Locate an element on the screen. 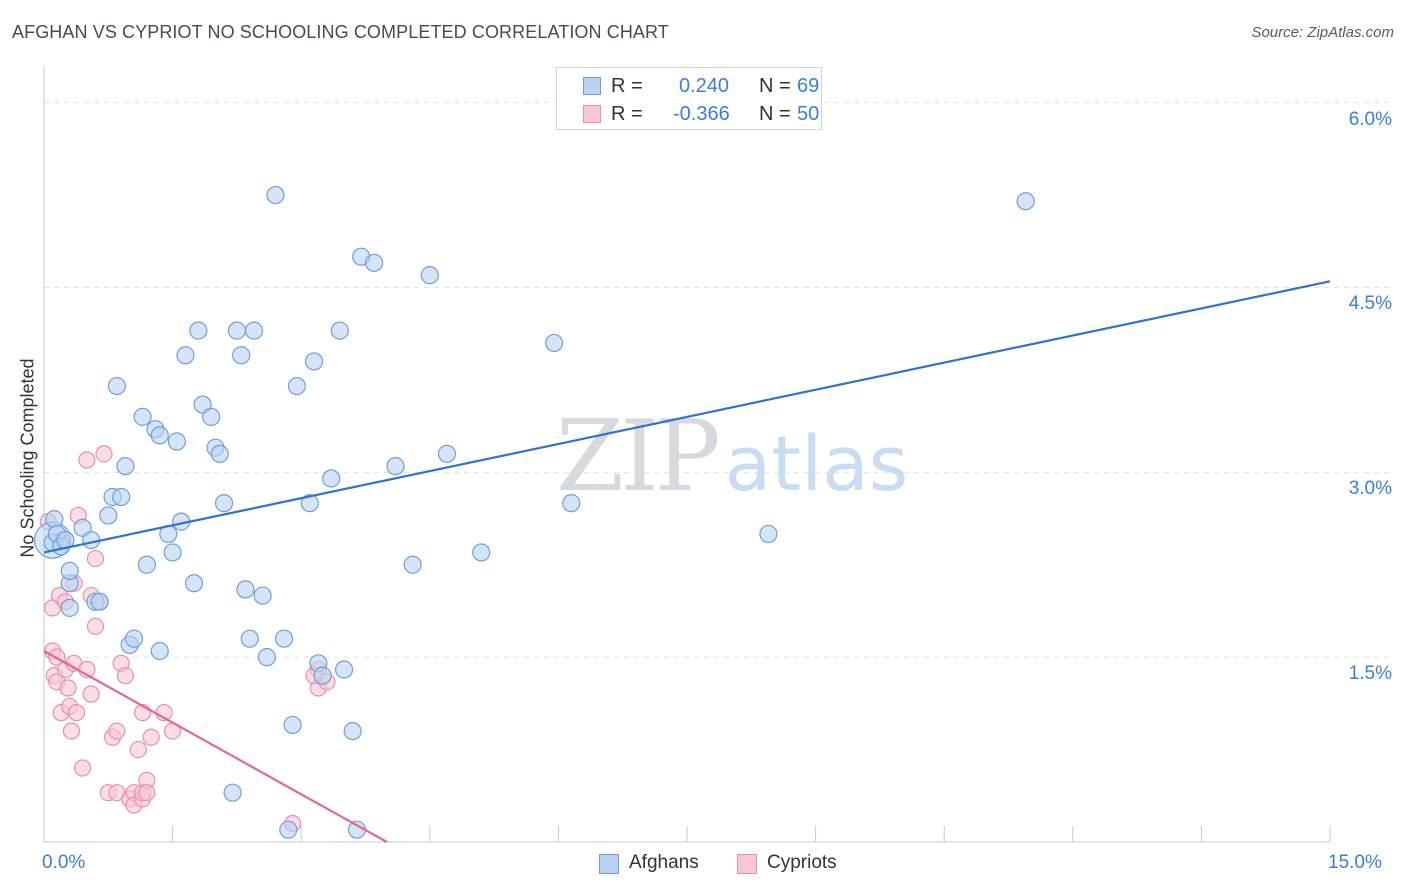 The height and width of the screenshot is (892, 1406). cypriots-legend-label: Cypriots is located at coordinates (802, 862).